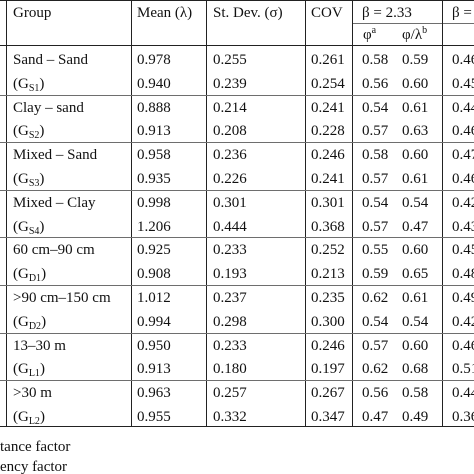 This screenshot has width=474, height=474. What do you see at coordinates (154, 250) in the screenshot?
I see `cell-mean: 0.925` at bounding box center [154, 250].